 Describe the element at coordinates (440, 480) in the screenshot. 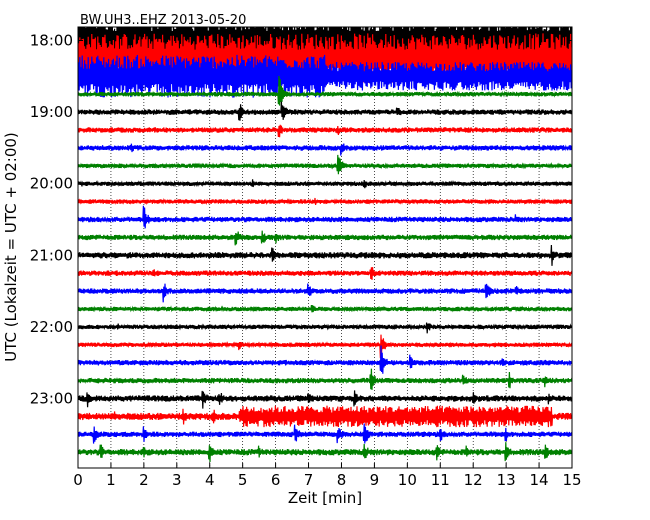

I see `x-tick-label: 11` at that location.